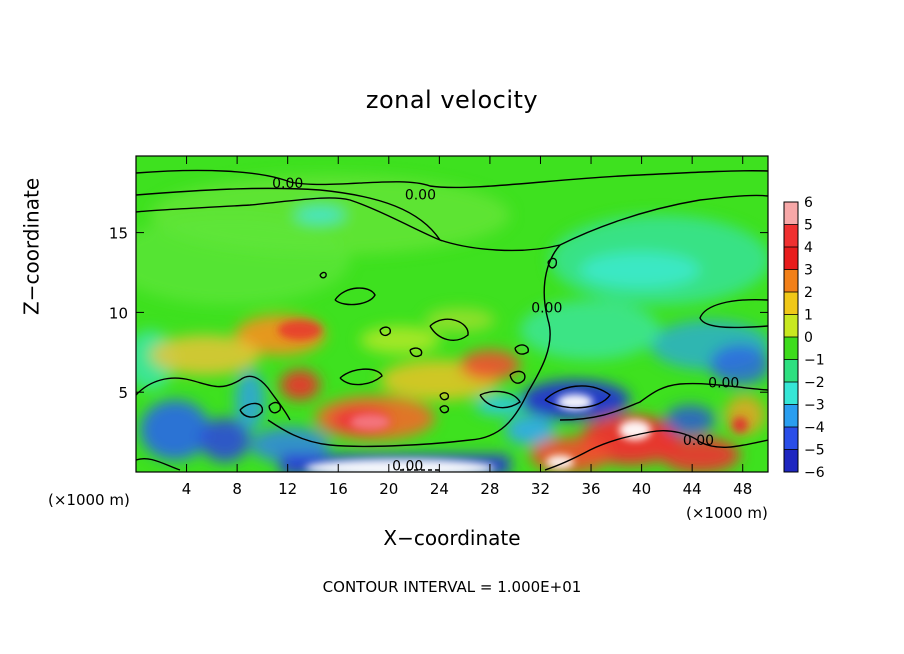 This screenshot has height=654, width=904. What do you see at coordinates (452, 100) in the screenshot?
I see `chart-title: zonal velocity` at bounding box center [452, 100].